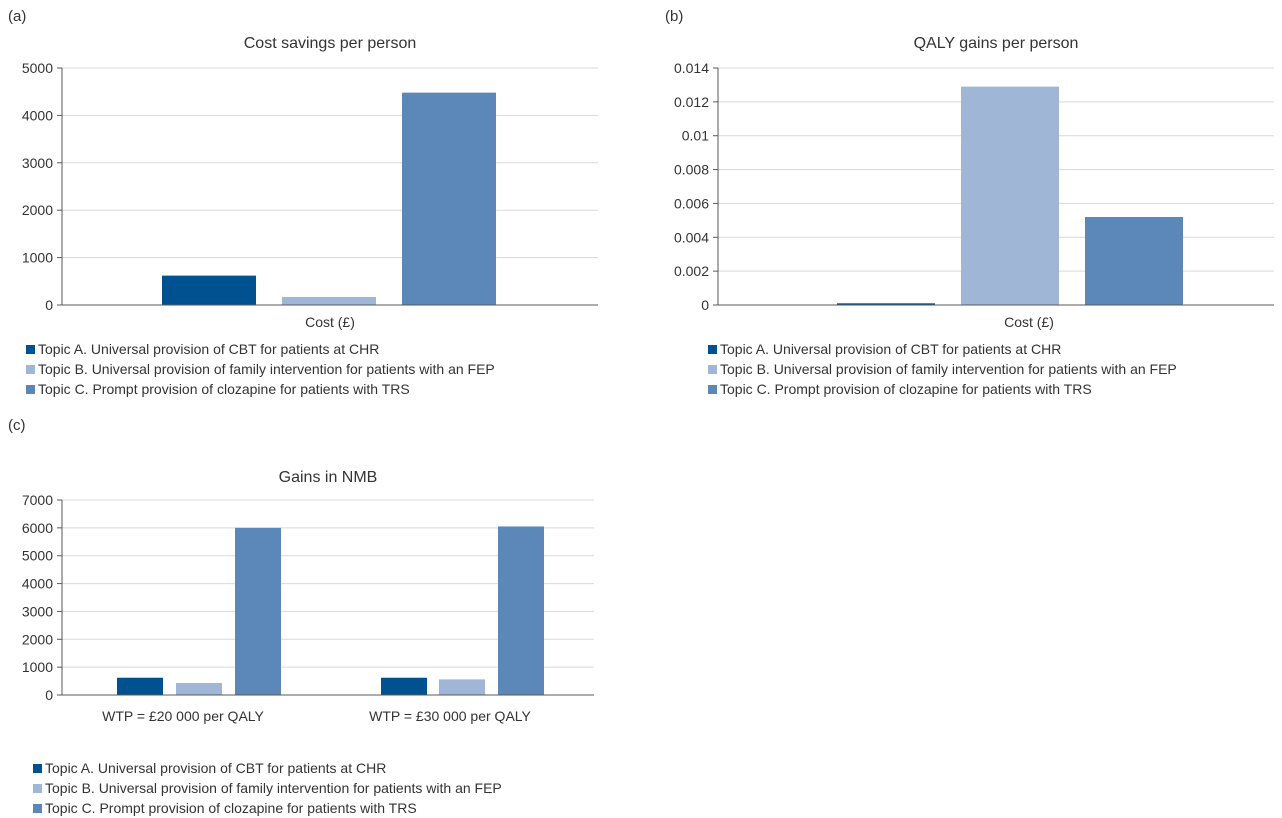  Describe the element at coordinates (996, 43) in the screenshot. I see `chart-title: QALY gains per person` at that location.